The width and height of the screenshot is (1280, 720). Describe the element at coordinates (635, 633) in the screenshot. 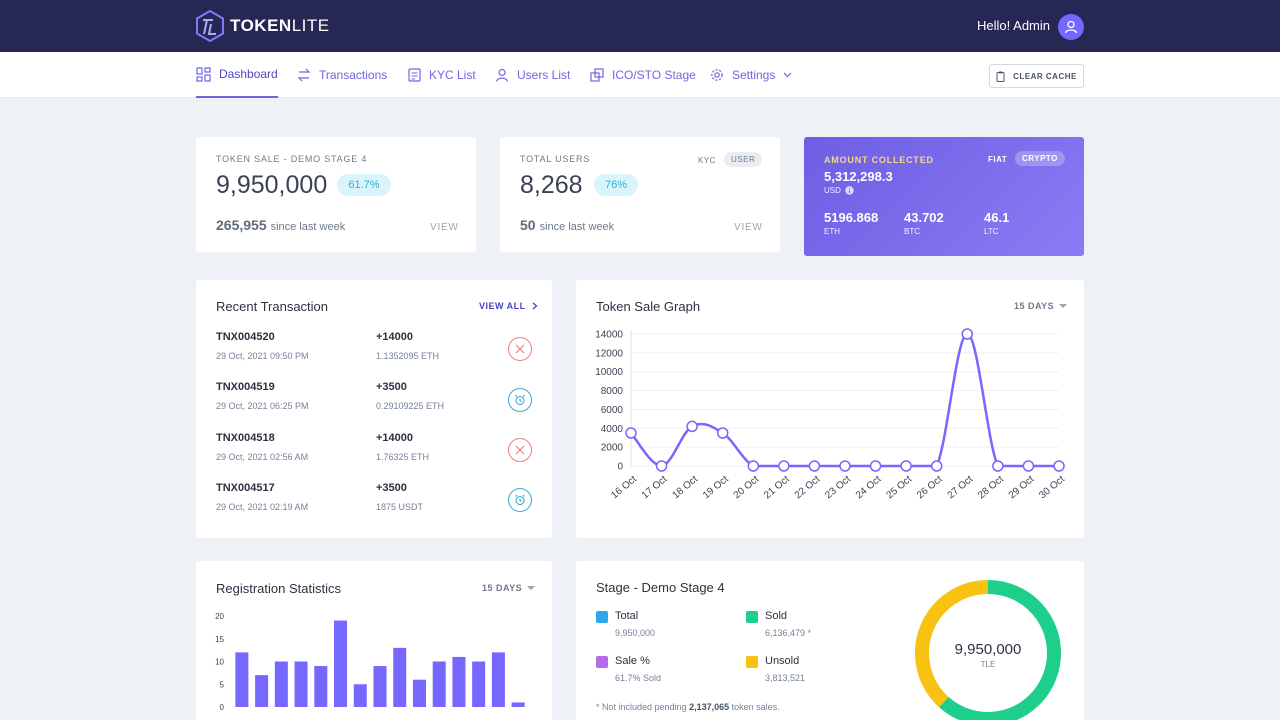

I see `legend-value-total: 9,950,000` at that location.